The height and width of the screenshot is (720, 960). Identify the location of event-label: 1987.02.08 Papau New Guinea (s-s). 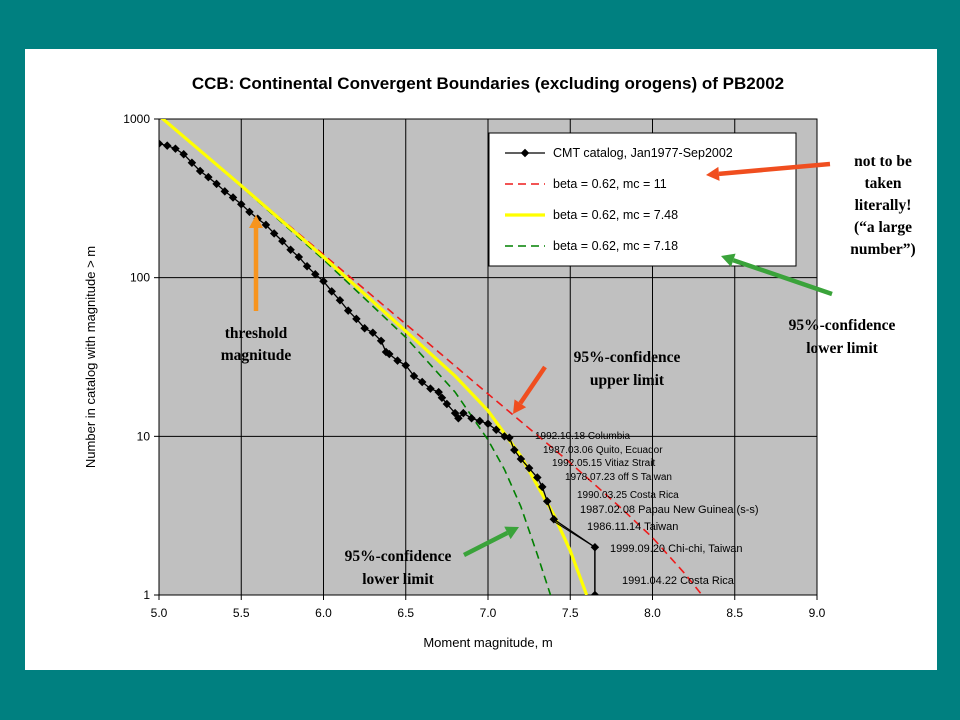
(669, 510).